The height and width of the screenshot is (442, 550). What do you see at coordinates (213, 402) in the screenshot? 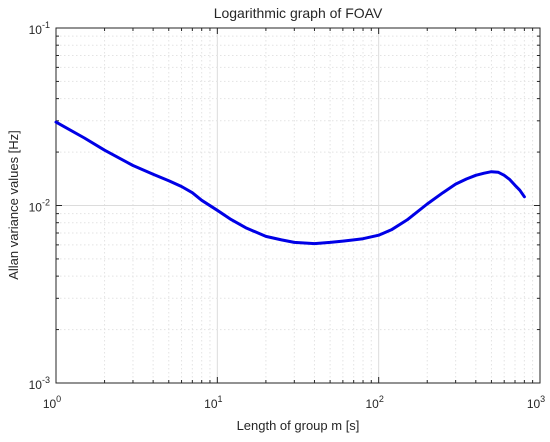
I see `x-tick-label: 10¹` at bounding box center [213, 402].